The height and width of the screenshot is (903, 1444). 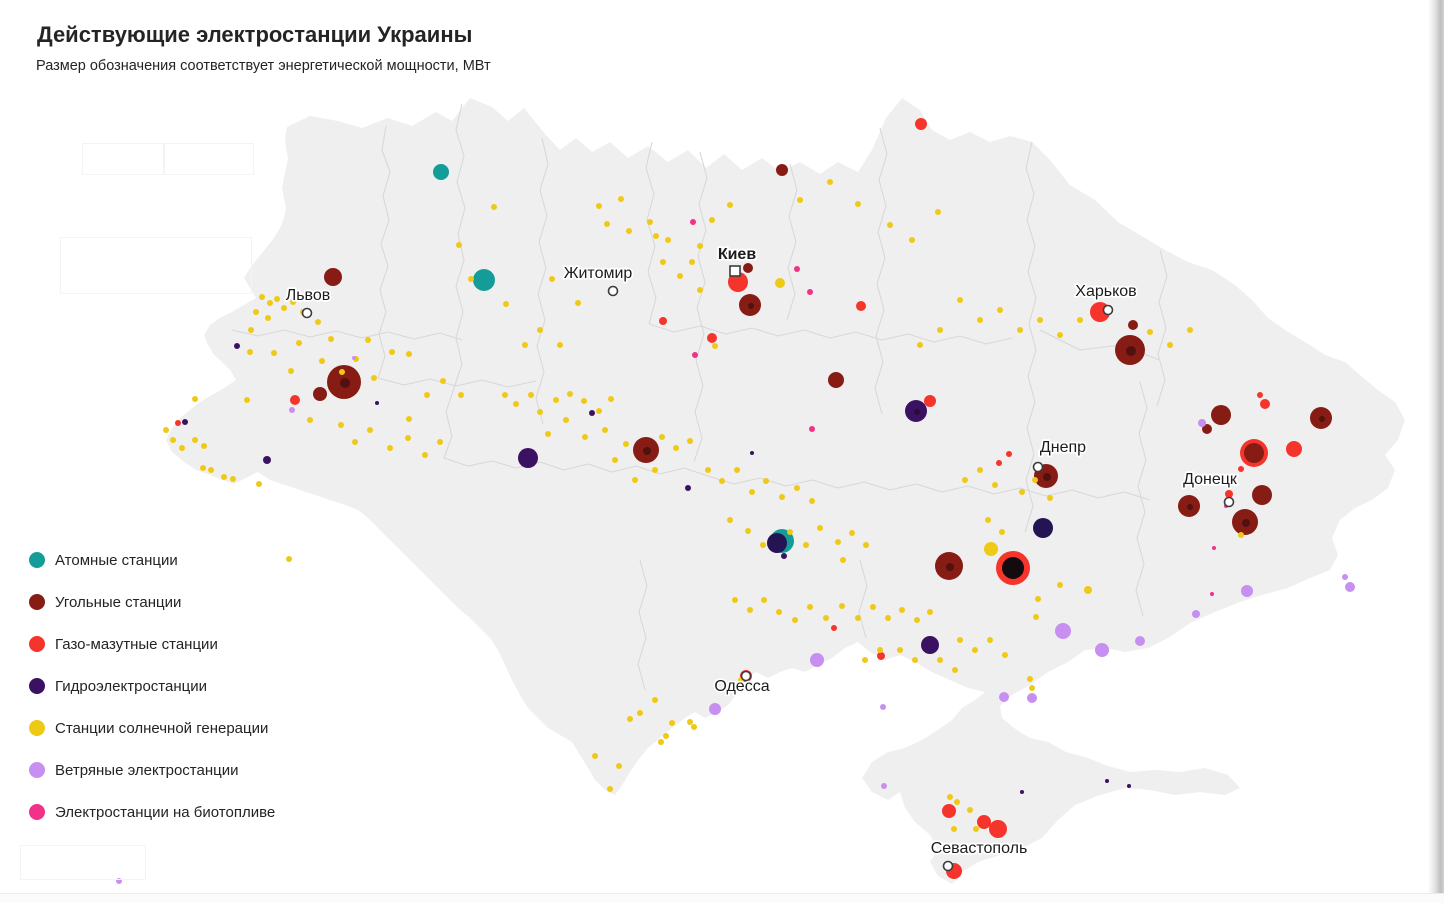 I want to click on legend-item-solar: Станции солнечной генерации, so click(x=152, y=728).